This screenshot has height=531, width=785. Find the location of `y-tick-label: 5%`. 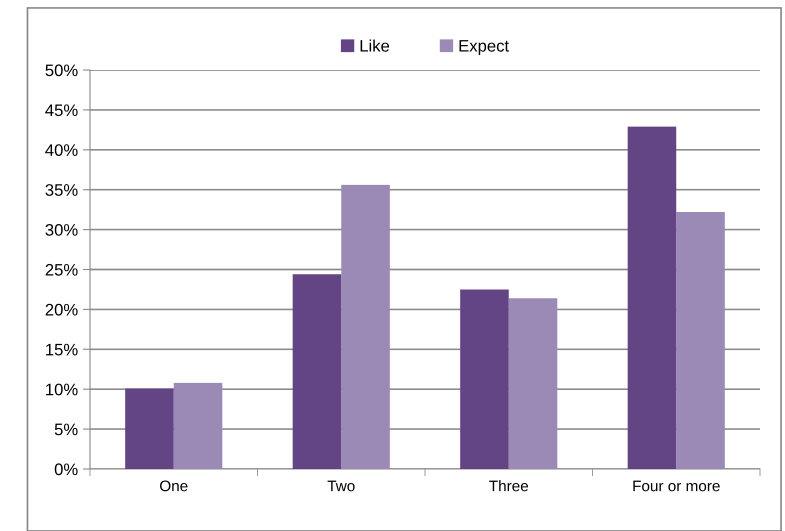

y-tick-label: 5% is located at coordinates (66, 430).